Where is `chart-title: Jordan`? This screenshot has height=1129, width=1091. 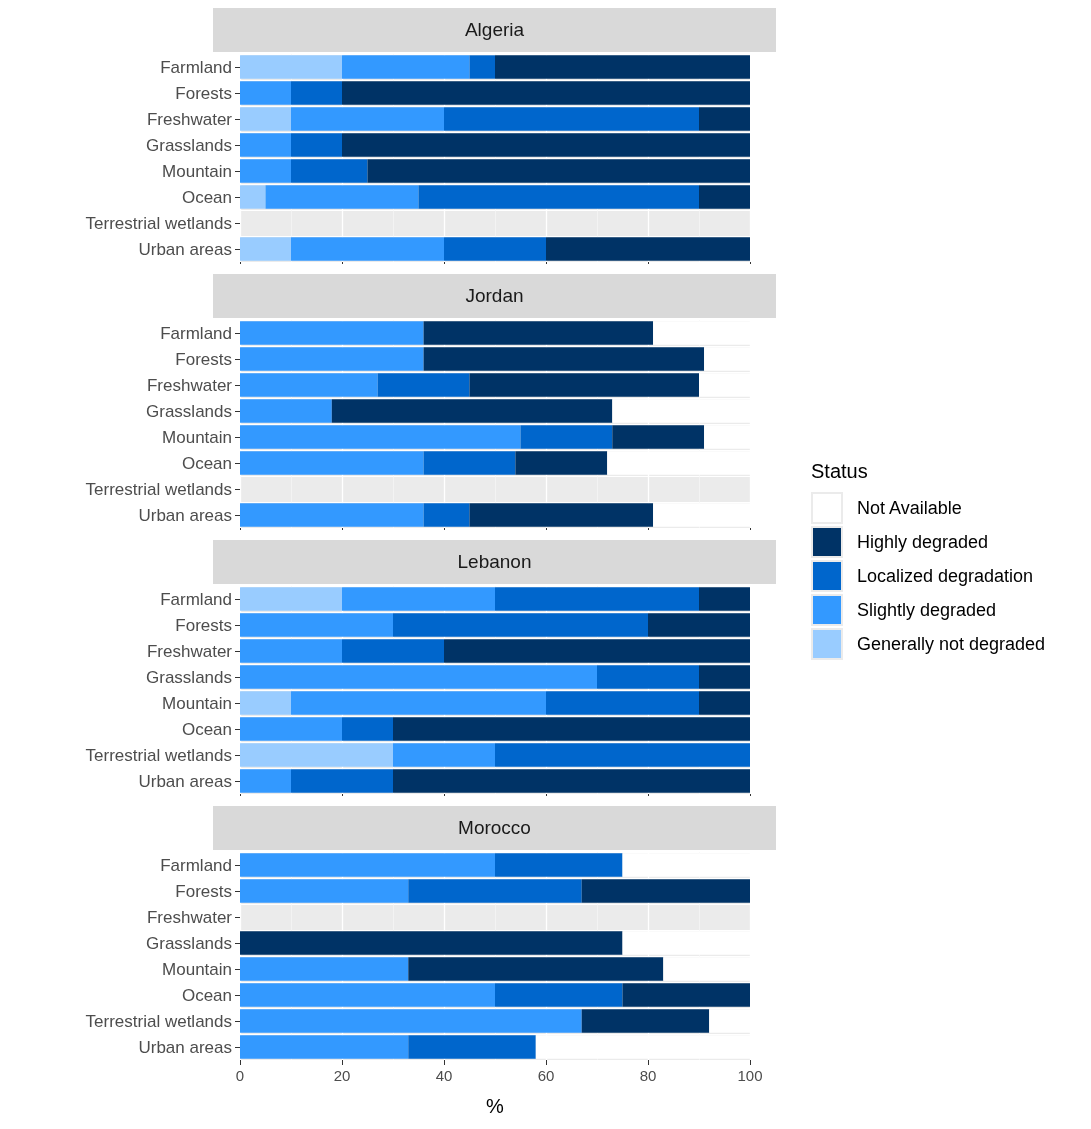
chart-title: Jordan is located at coordinates (494, 296).